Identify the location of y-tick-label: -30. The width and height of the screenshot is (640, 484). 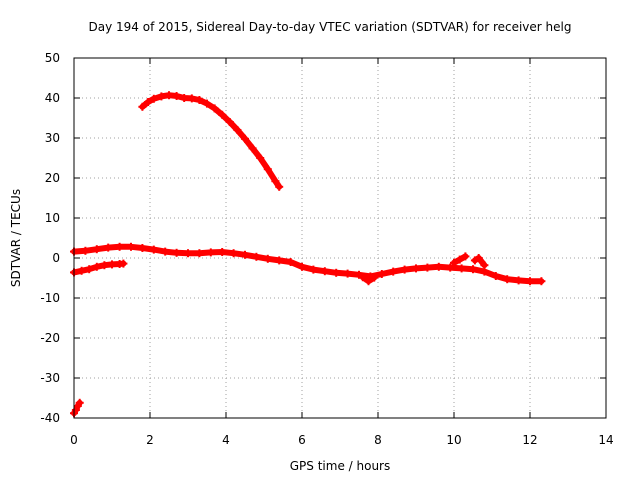
(50, 378).